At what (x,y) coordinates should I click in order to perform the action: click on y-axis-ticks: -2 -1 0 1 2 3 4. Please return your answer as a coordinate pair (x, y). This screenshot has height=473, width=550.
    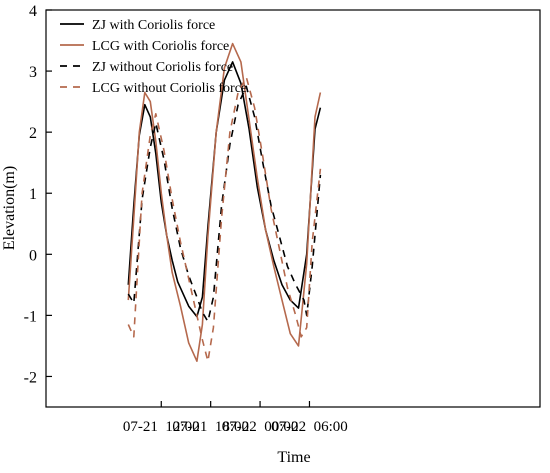
    Looking at the image, I should click on (38, 194).